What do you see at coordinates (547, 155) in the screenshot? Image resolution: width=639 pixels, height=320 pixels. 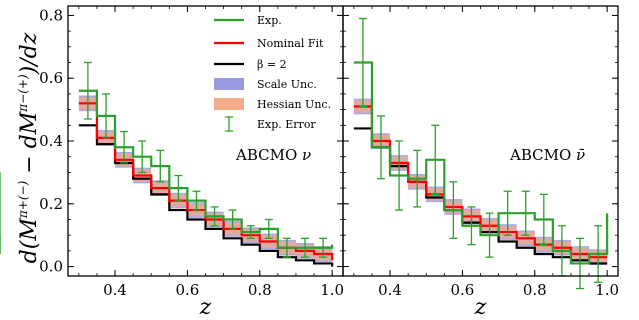 I see `panel-label: ABCMO ν̄` at bounding box center [547, 155].